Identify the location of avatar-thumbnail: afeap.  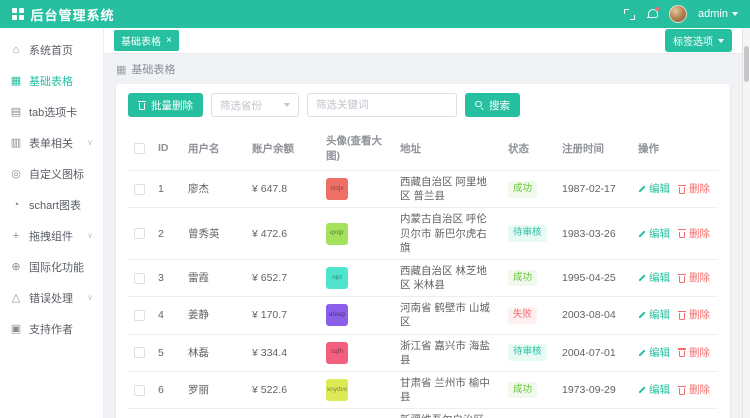
(337, 315).